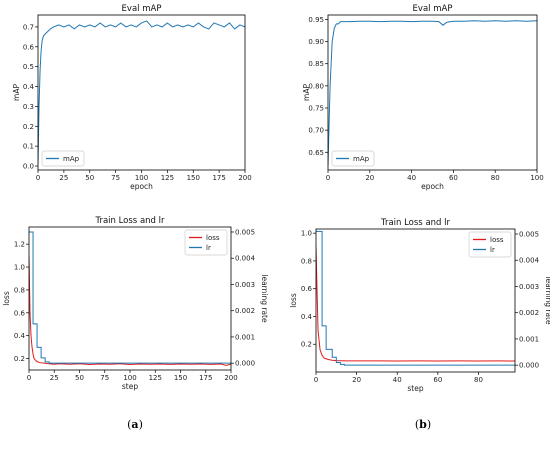 This screenshot has width=550, height=450. Describe the element at coordinates (316, 109) in the screenshot. I see `y-tick-label: 0.75` at that location.